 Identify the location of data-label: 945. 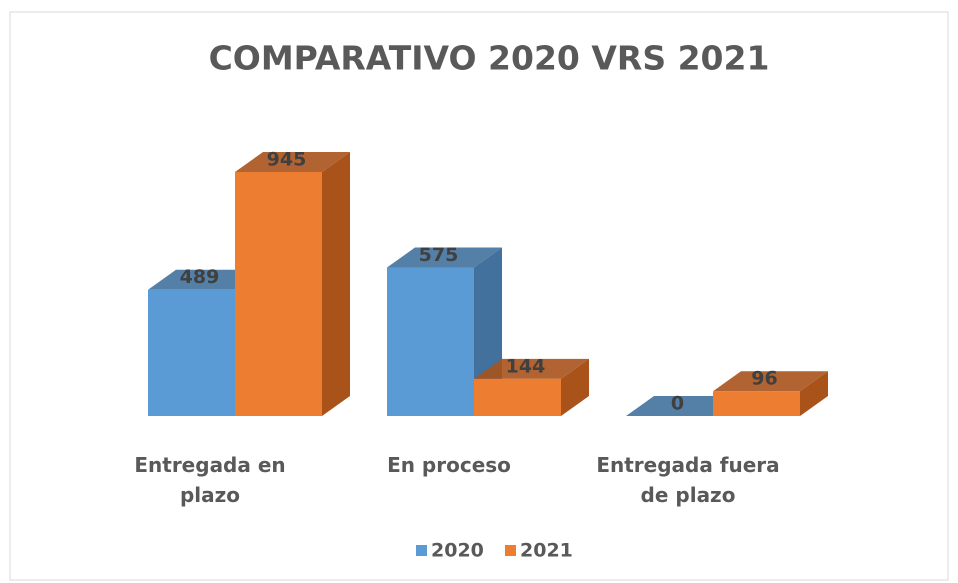
(287, 160).